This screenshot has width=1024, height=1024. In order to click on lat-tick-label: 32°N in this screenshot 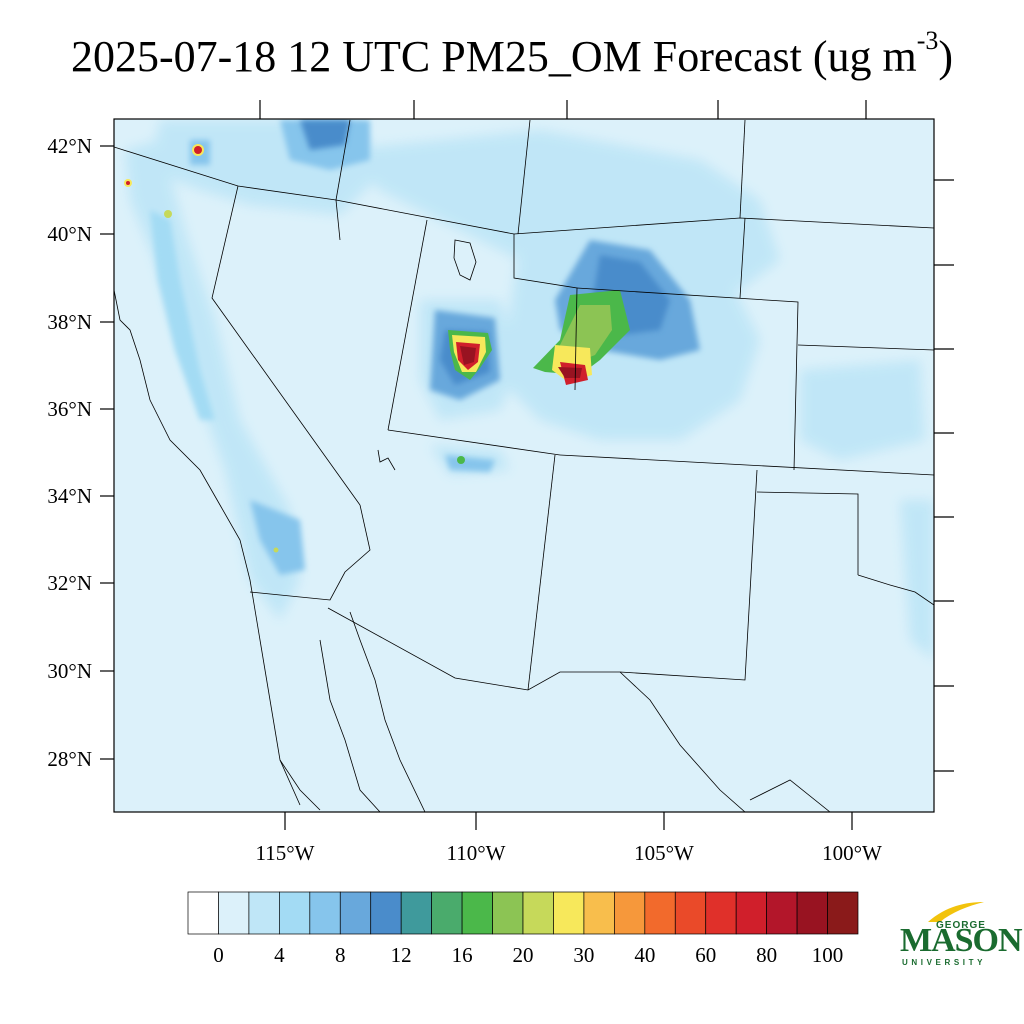, I will do `click(69, 583)`.